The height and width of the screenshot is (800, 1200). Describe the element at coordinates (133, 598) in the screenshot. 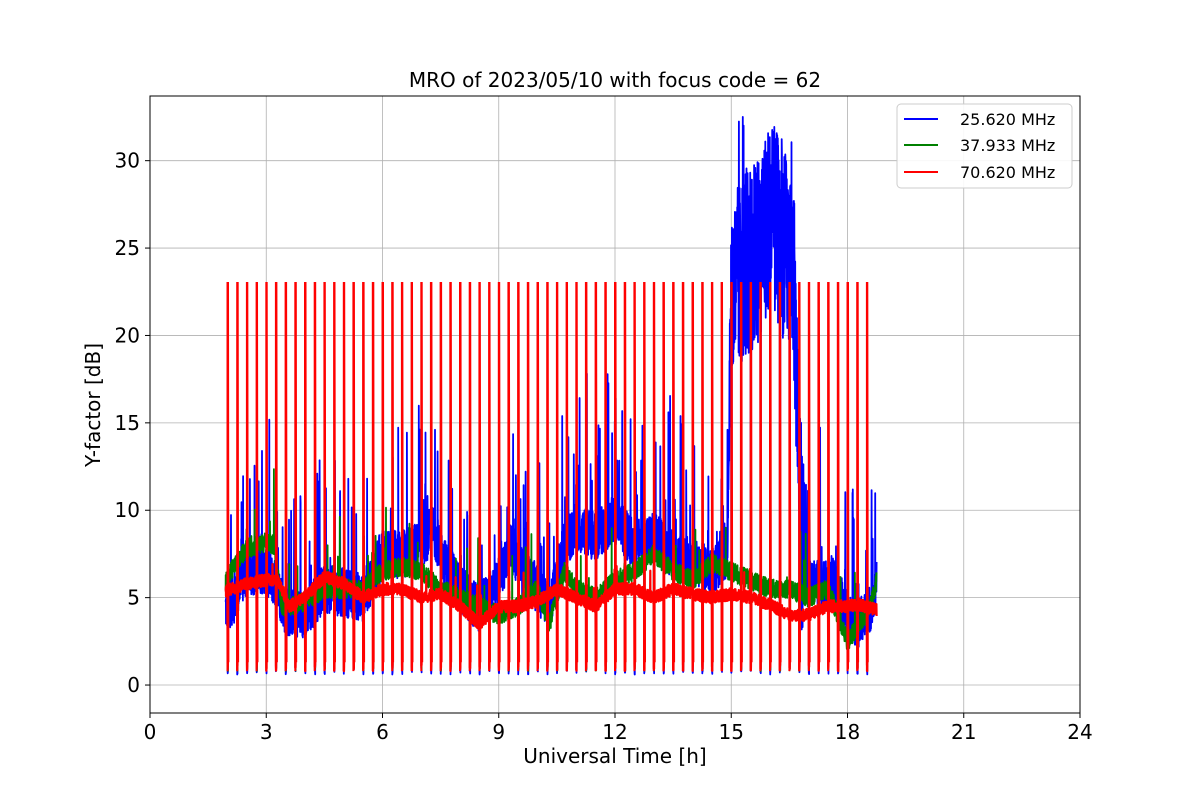

I see `y-tick-label: 5` at that location.